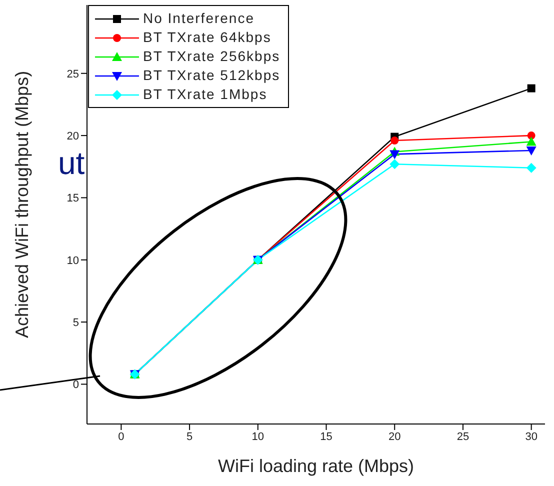 The image size is (554, 486). Describe the element at coordinates (531, 436) in the screenshot. I see `x-tick-label: 30` at that location.